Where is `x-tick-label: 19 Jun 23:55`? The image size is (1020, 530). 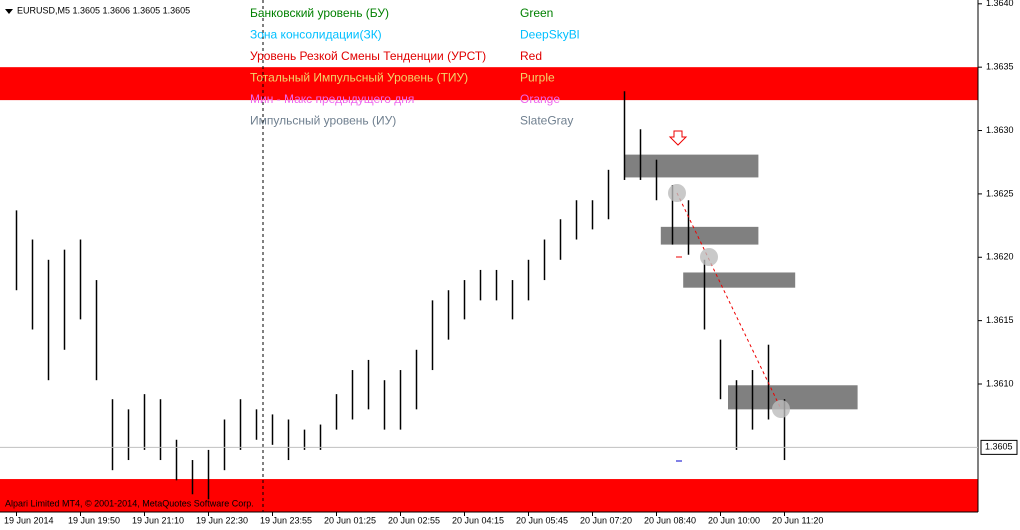
x-tick-label: 19 Jun 23:55 is located at coordinates (286, 520).